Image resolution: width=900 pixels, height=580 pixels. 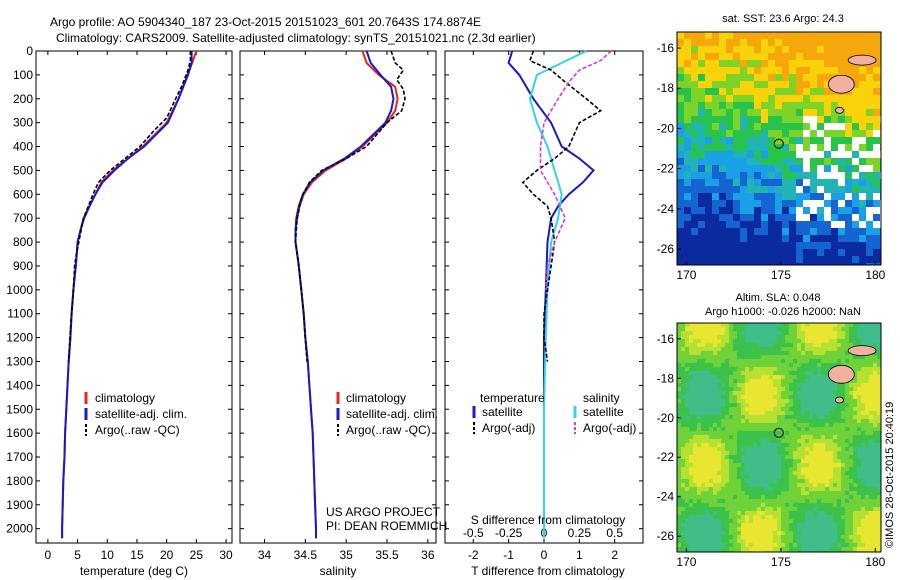 I want to click on sla-map-title: Altim. SLA: 0.048, so click(x=778, y=298).